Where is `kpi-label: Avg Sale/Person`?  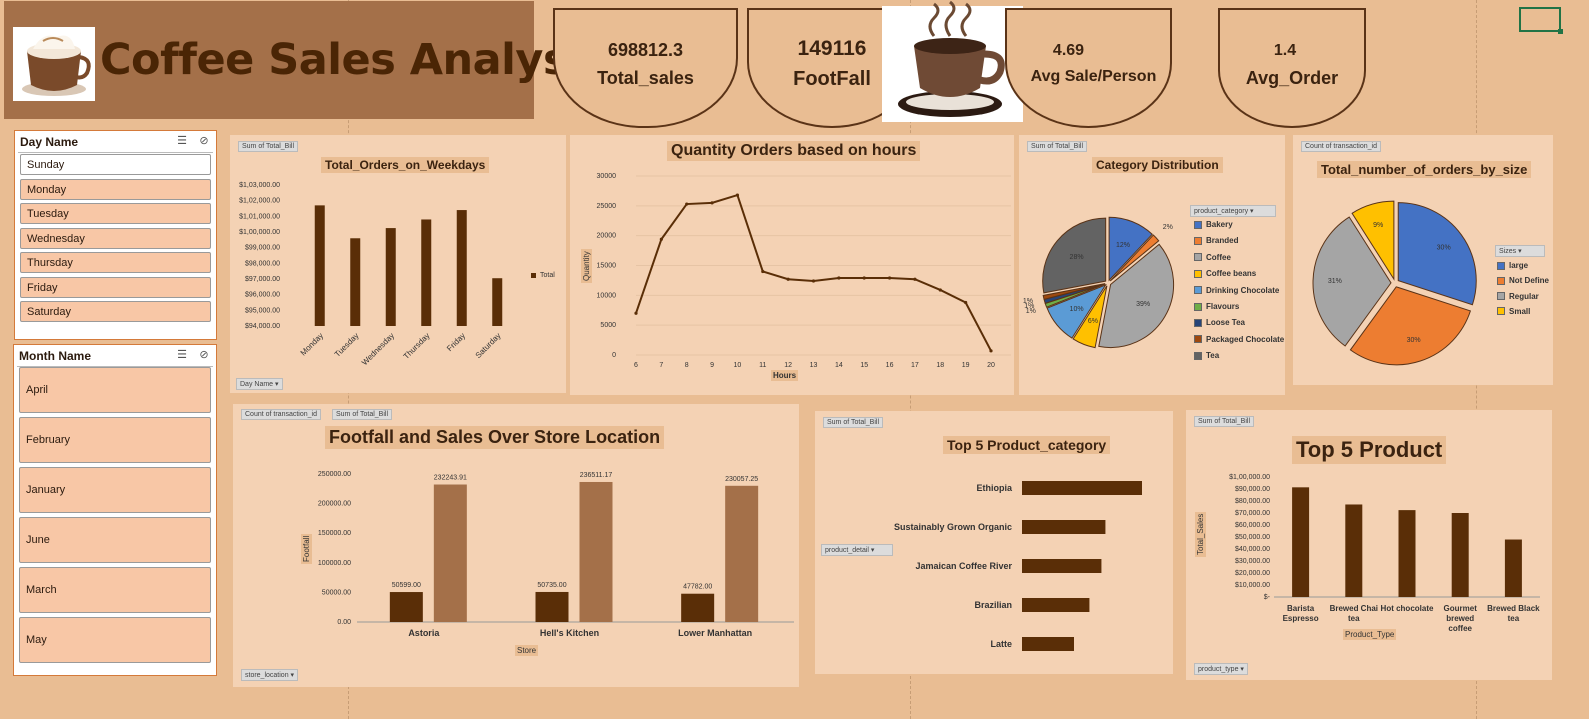
kpi-label: Avg Sale/Person is located at coordinates (1093, 76).